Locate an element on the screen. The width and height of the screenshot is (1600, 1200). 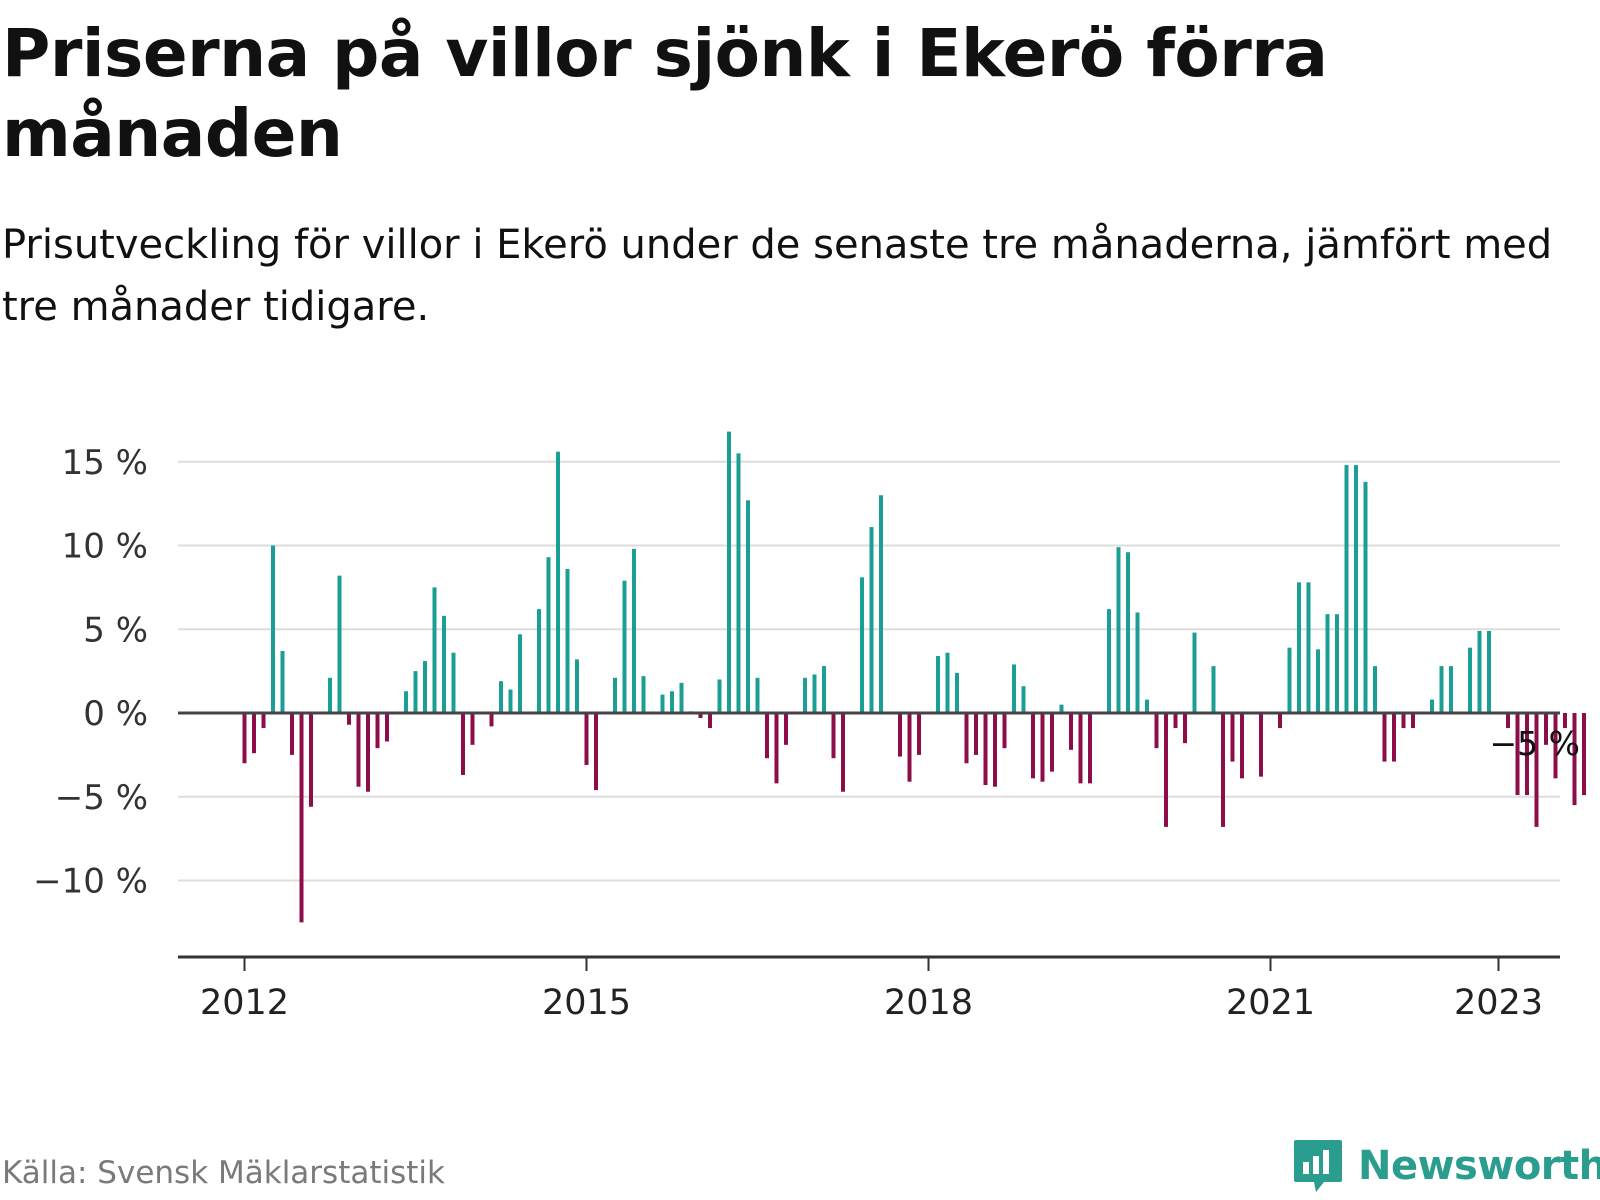
x-tick-label: 2023 is located at coordinates (1498, 1003).